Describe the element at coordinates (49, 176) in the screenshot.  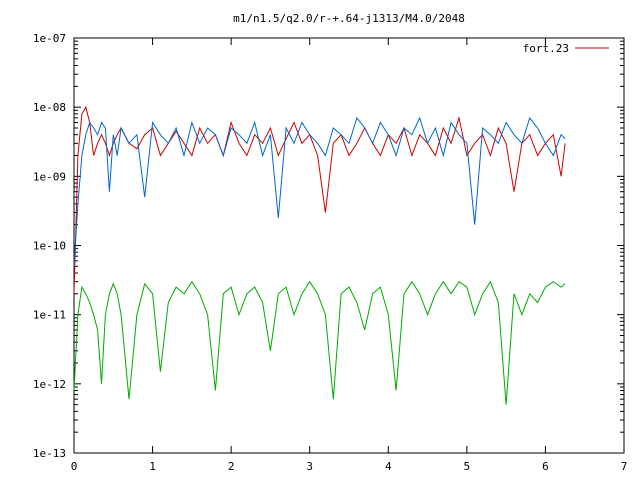
I see `y-tick-label: 1e-09` at that location.